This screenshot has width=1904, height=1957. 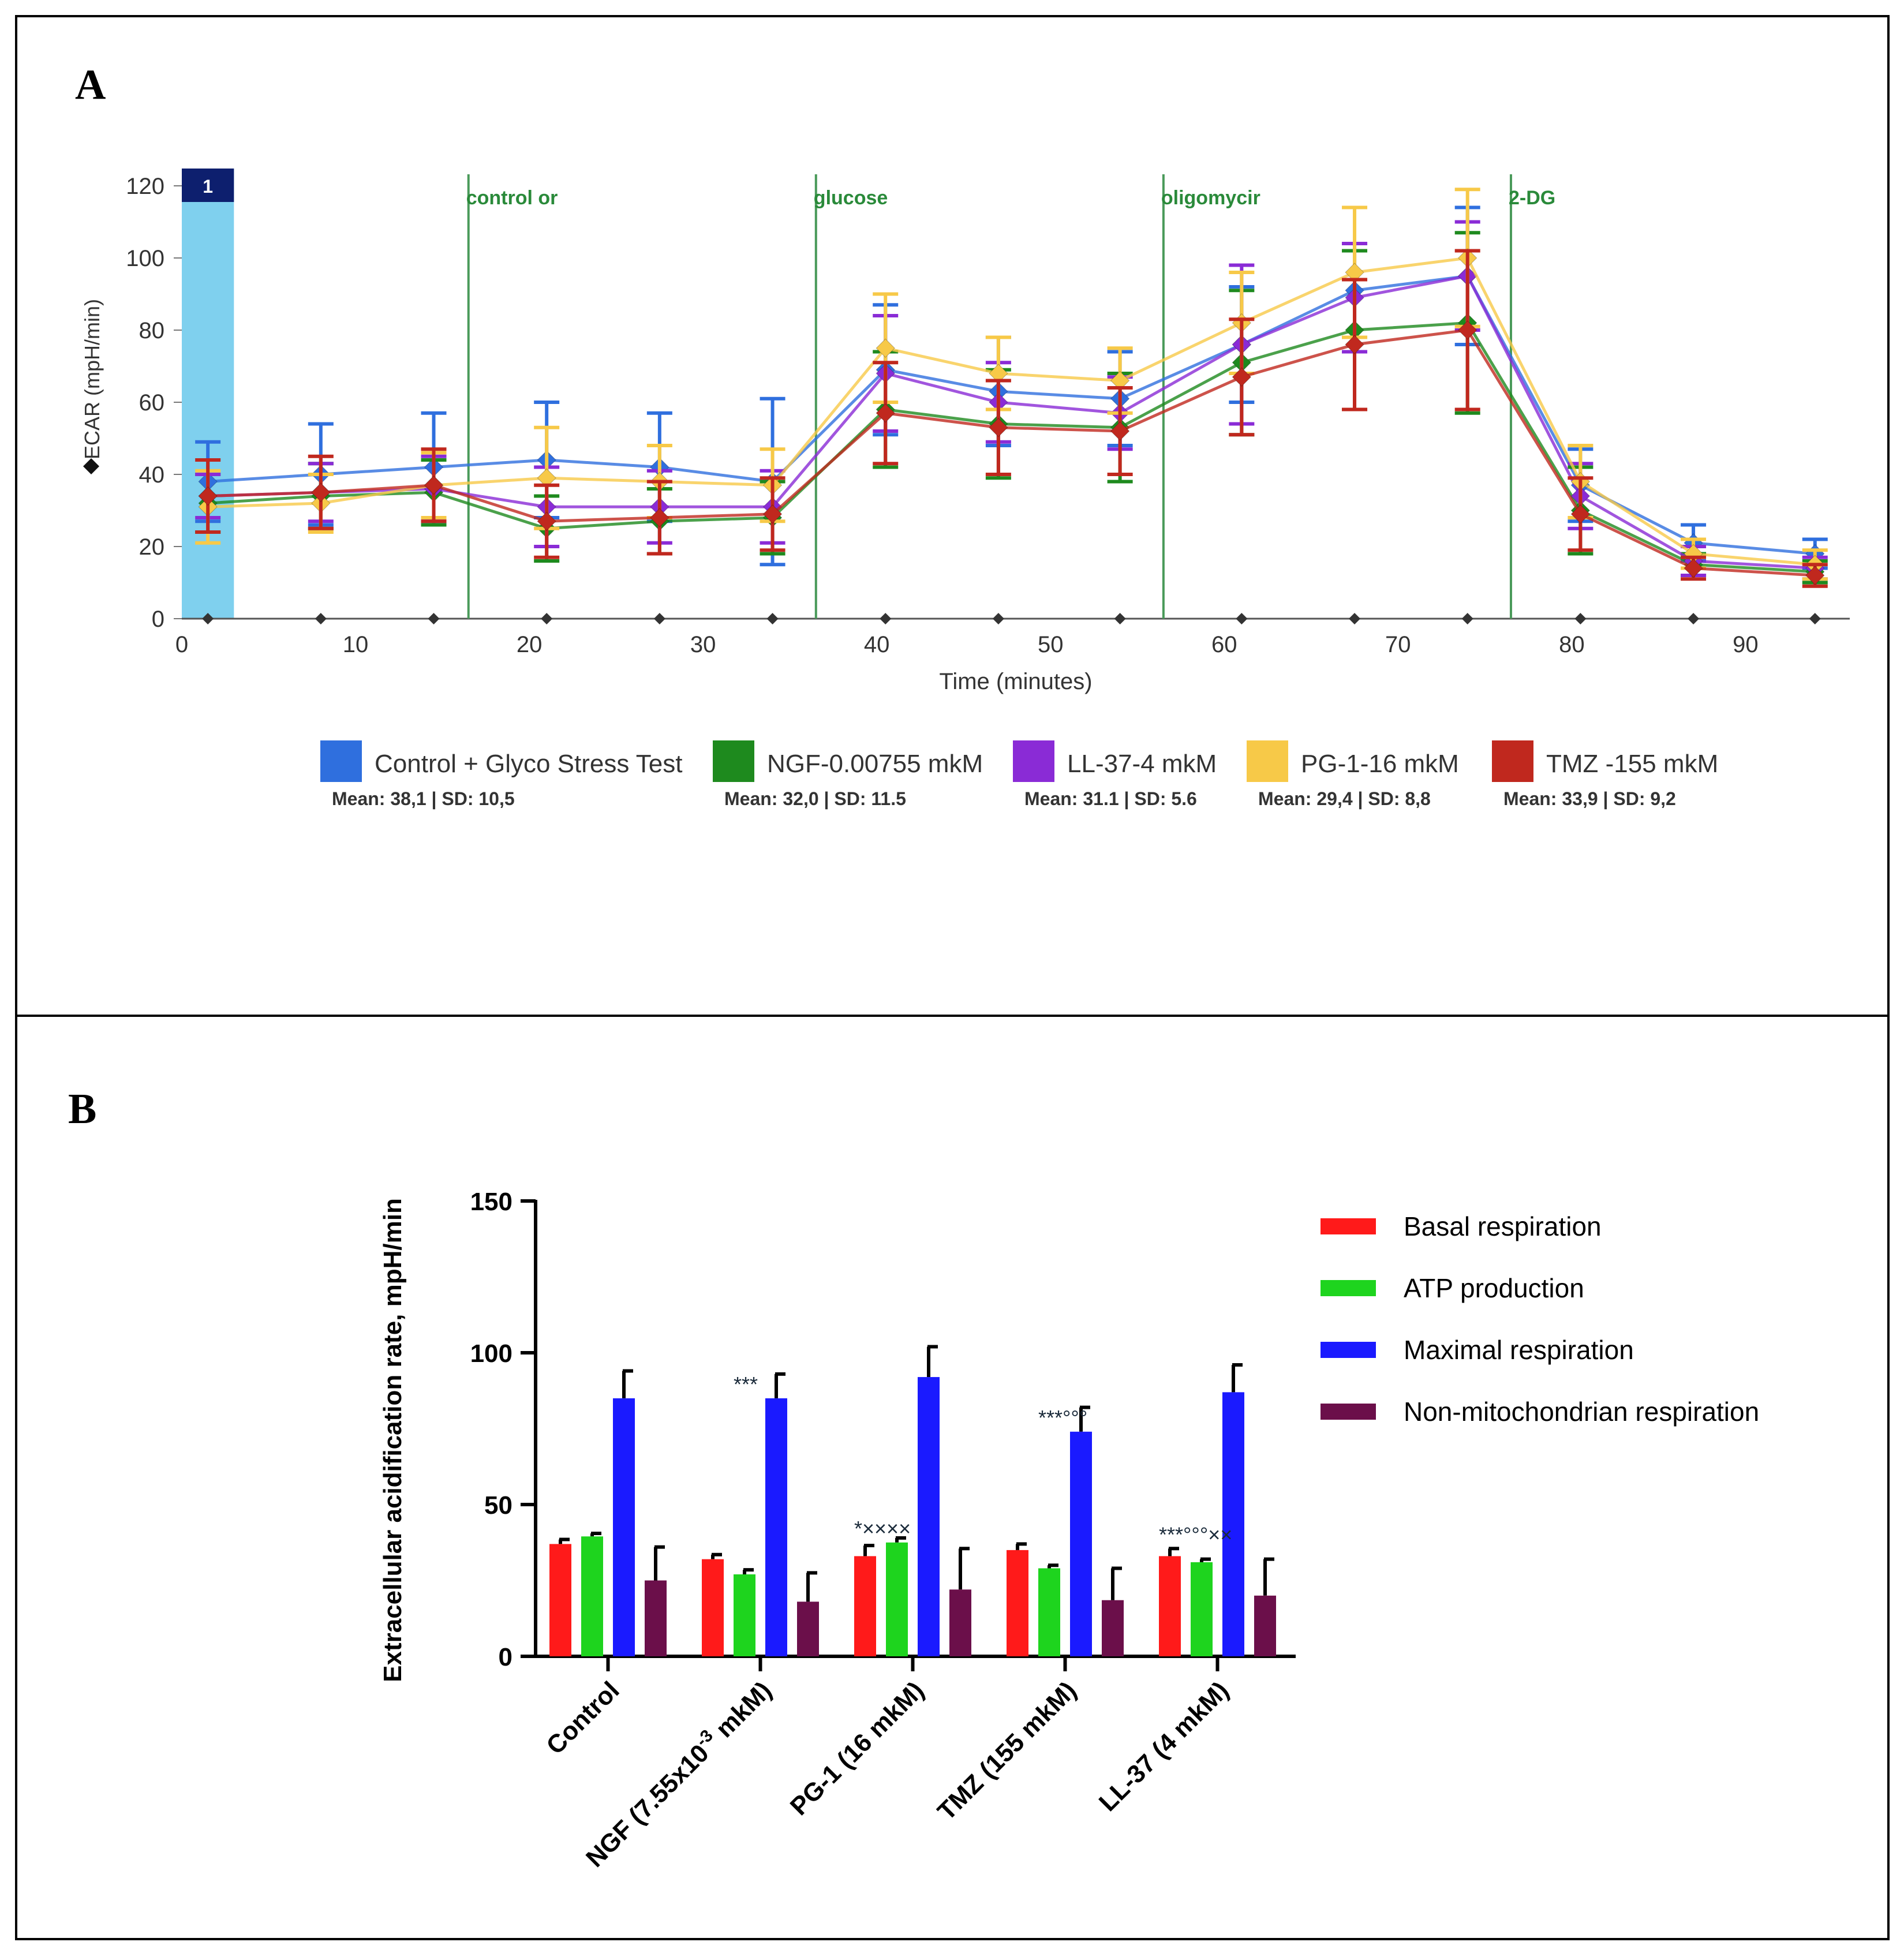 I want to click on y-tick-label: 80, so click(x=152, y=330).